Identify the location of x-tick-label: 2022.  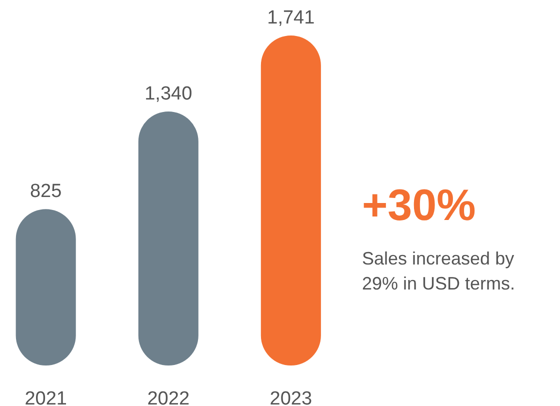
(168, 397).